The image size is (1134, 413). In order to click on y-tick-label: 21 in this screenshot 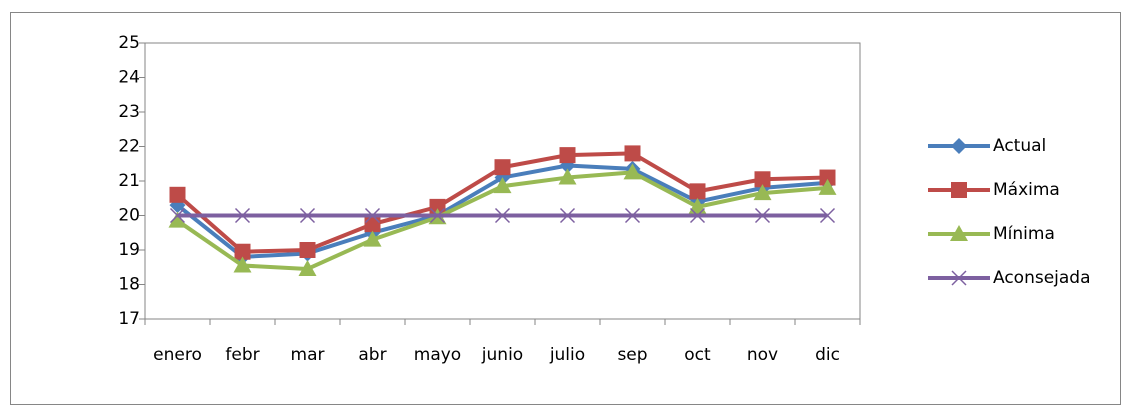, I will do `click(129, 181)`.